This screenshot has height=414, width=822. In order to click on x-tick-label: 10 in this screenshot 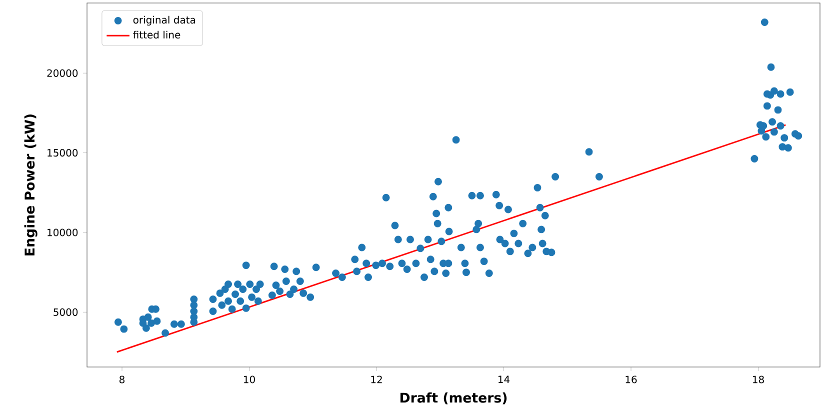, I will do `click(249, 380)`.